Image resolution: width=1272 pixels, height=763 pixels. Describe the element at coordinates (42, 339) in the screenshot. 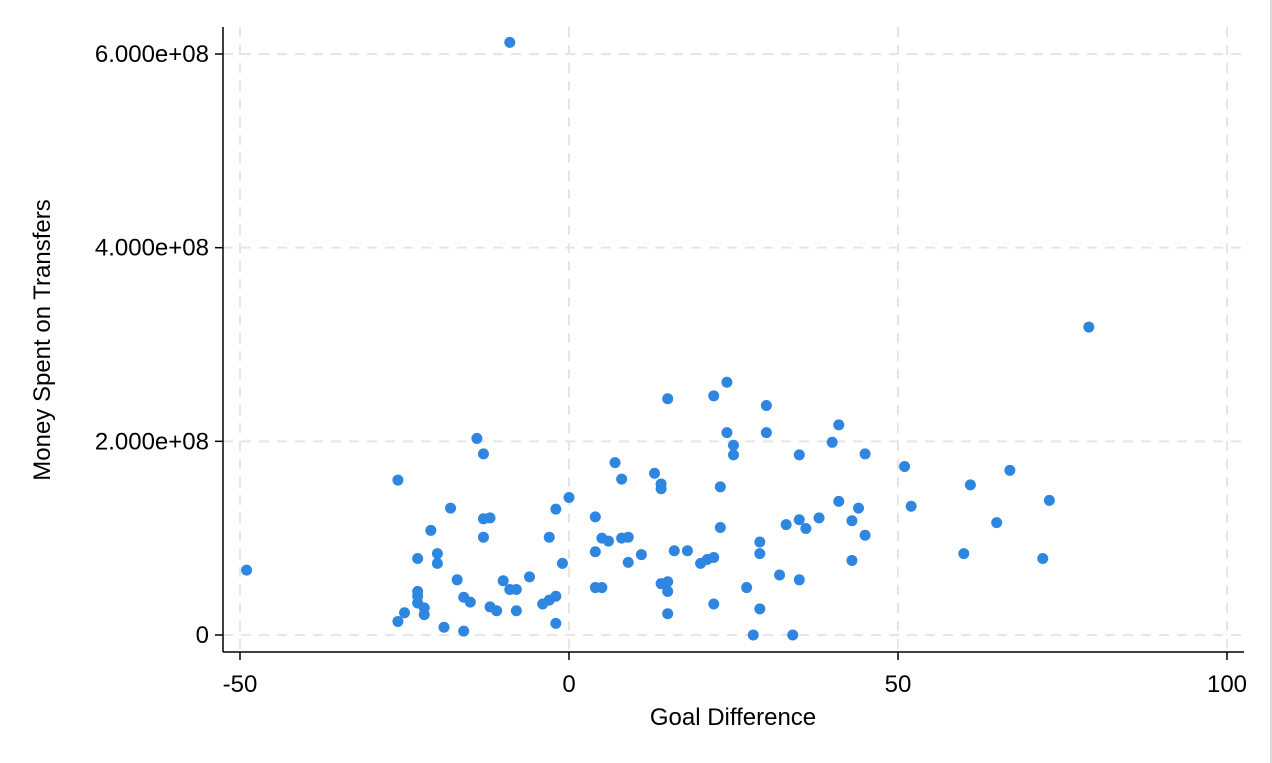

I see `y-axis-title: Money Spent on Transfers` at that location.